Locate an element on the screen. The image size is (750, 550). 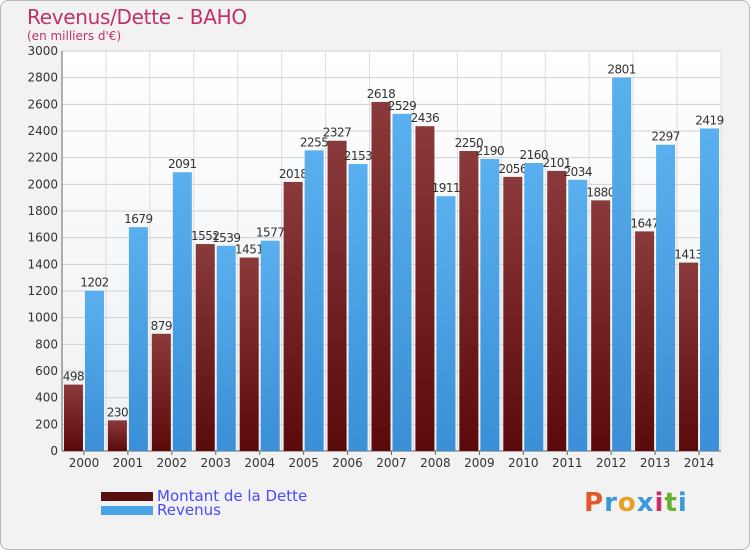
data-label: 2018 is located at coordinates (293, 174).